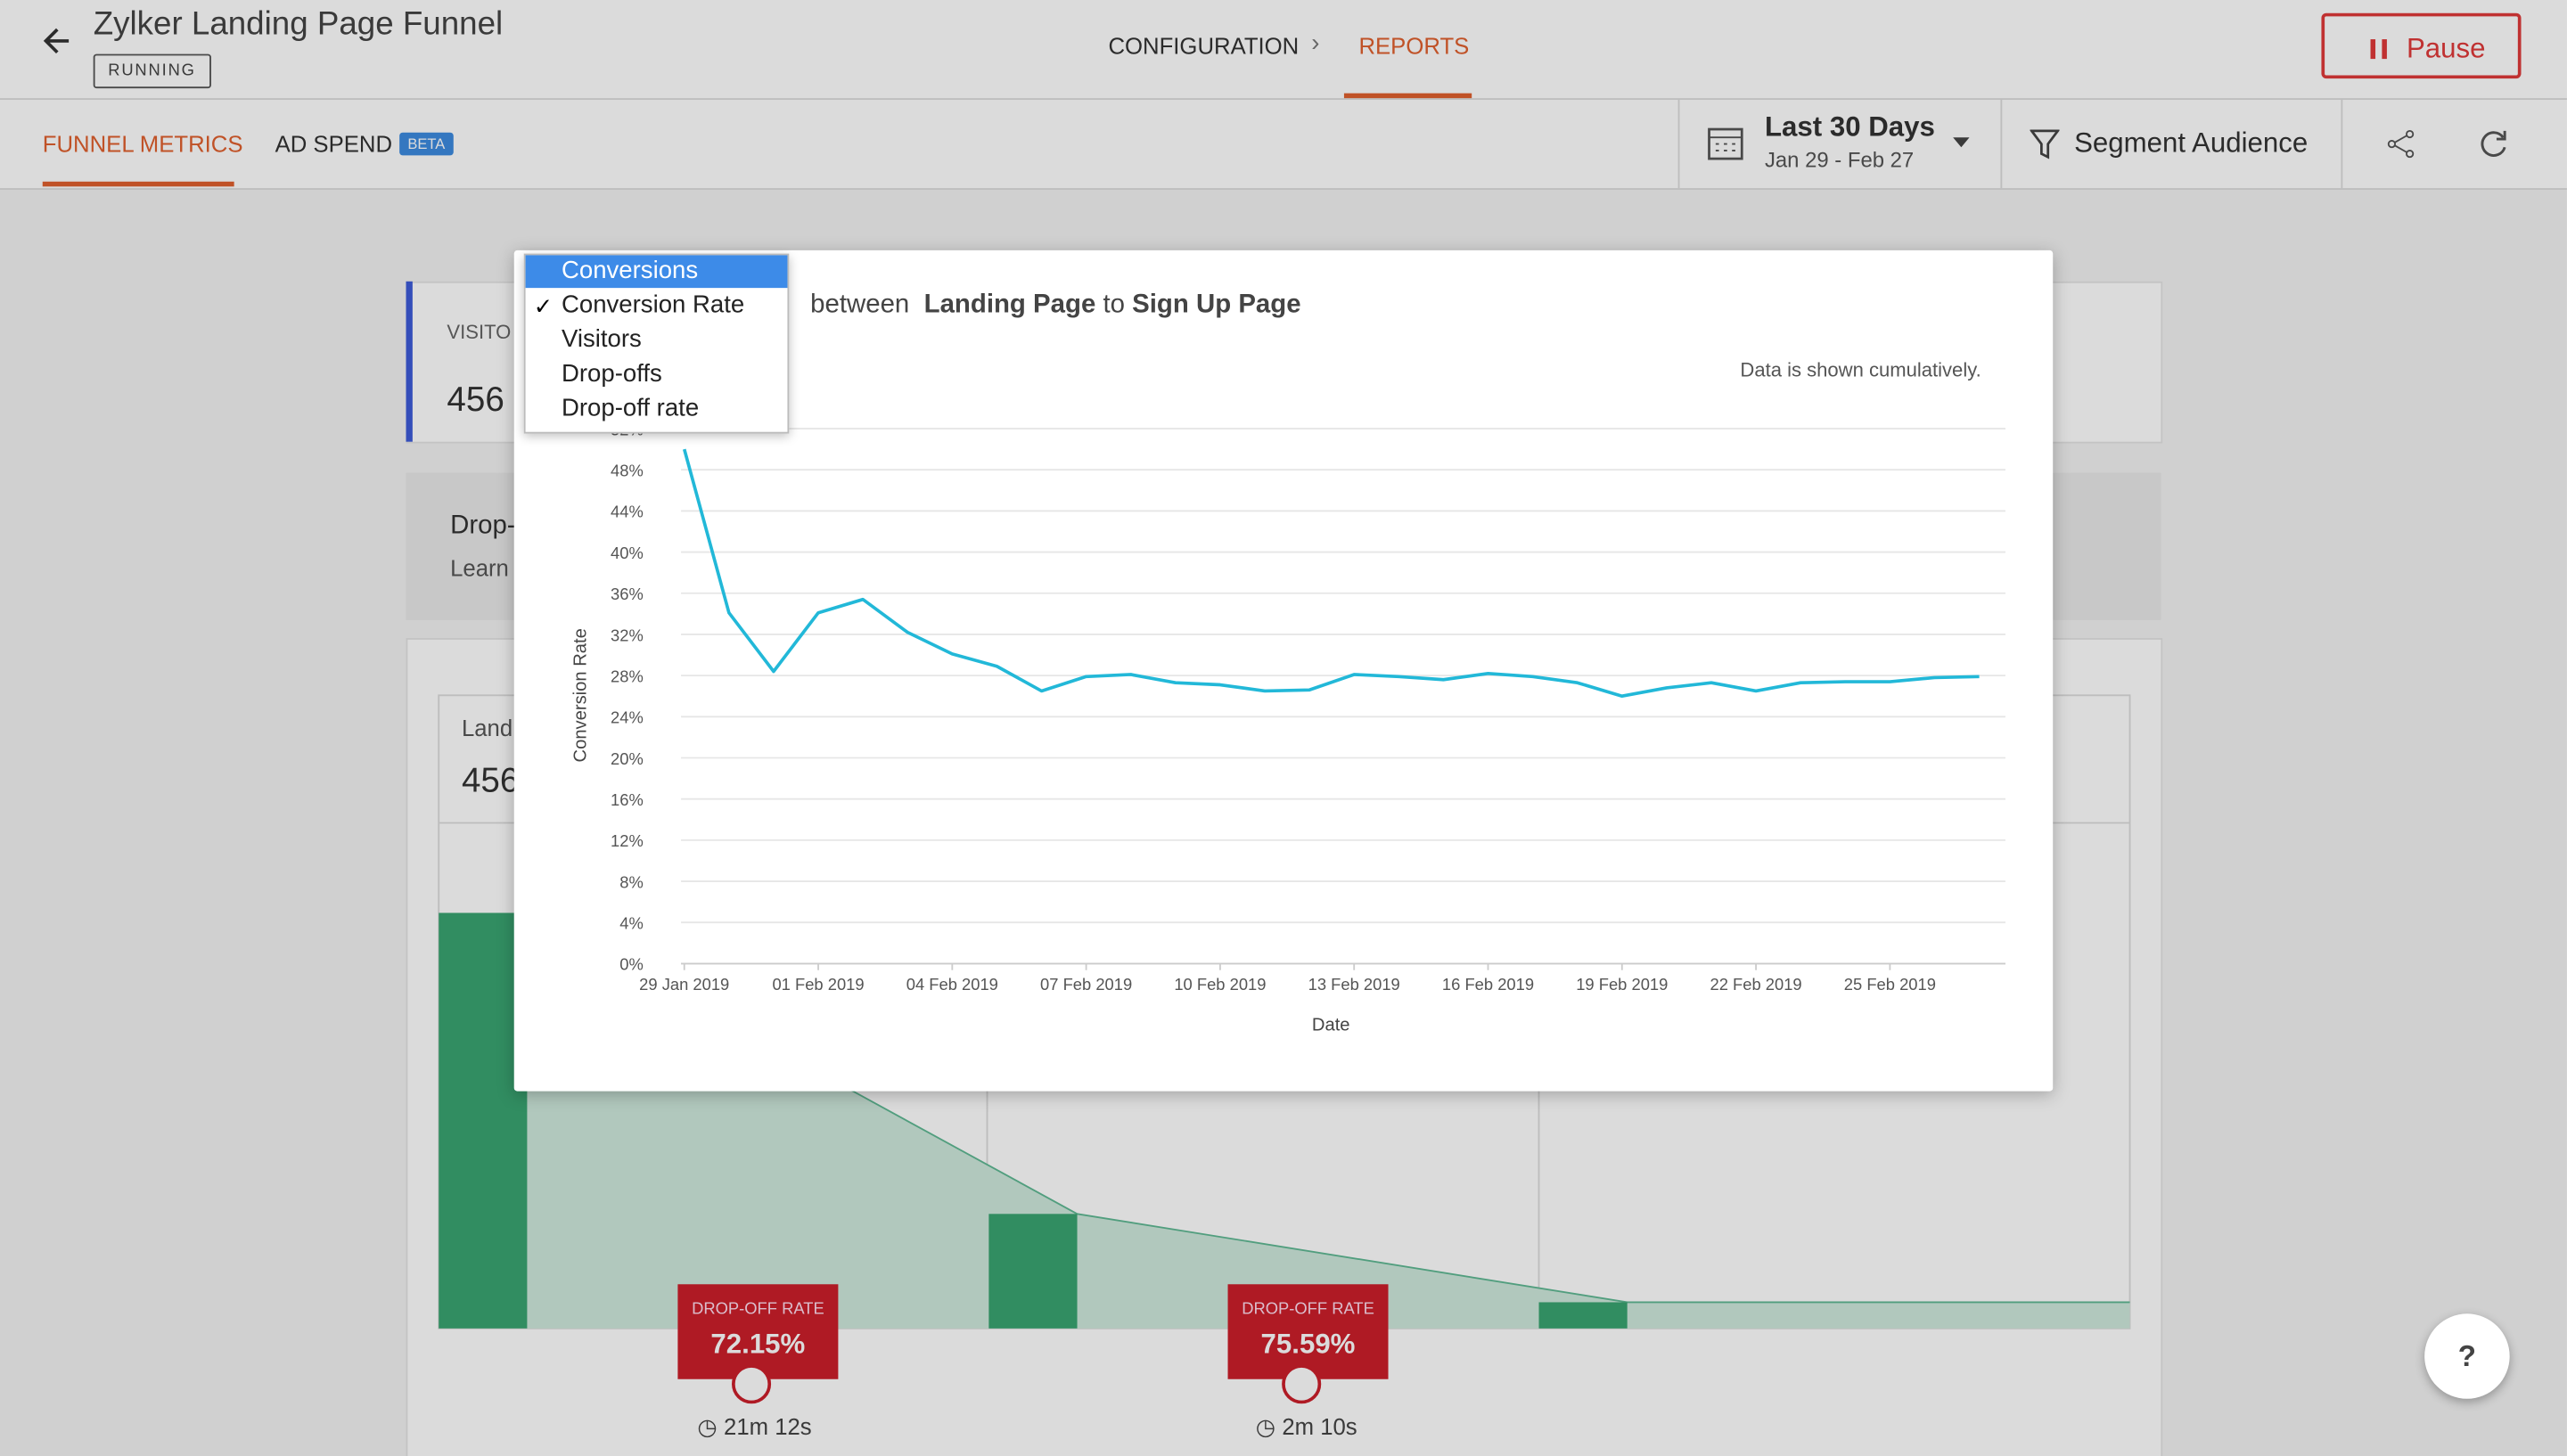 This screenshot has height=1456, width=2567. What do you see at coordinates (657, 272) in the screenshot?
I see `metric-option: Conversions` at bounding box center [657, 272].